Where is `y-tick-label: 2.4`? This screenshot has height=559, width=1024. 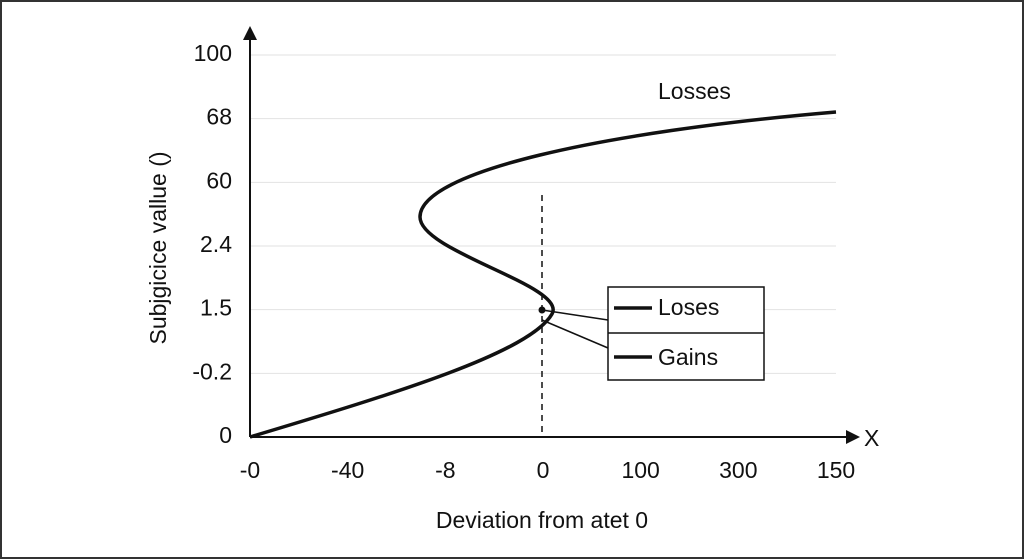 y-tick-label: 2.4 is located at coordinates (216, 244).